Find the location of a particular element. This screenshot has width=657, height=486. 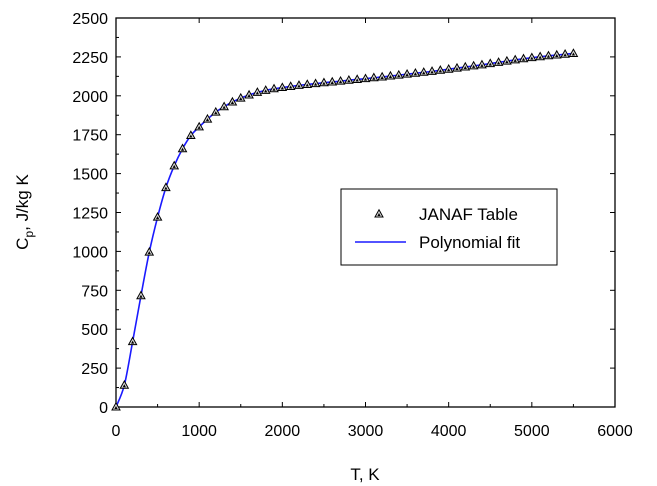

legend-label-polynomial: Polynomial fit is located at coordinates (469, 242).